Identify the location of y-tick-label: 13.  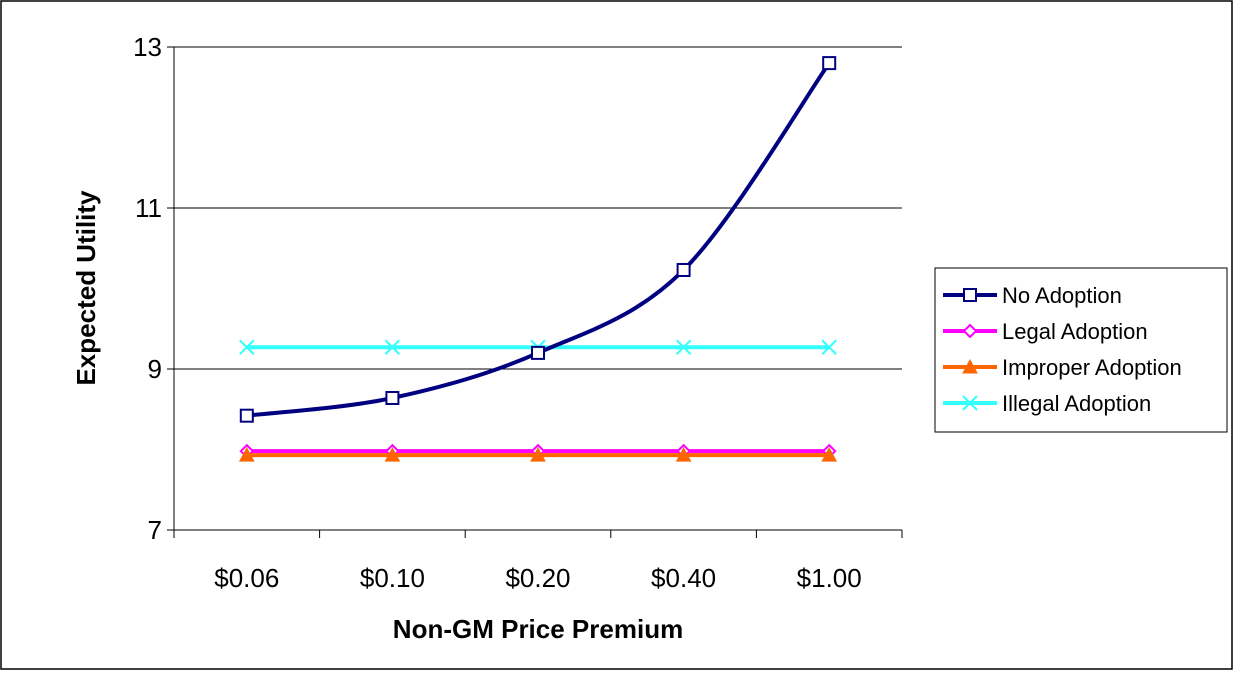
(147, 47).